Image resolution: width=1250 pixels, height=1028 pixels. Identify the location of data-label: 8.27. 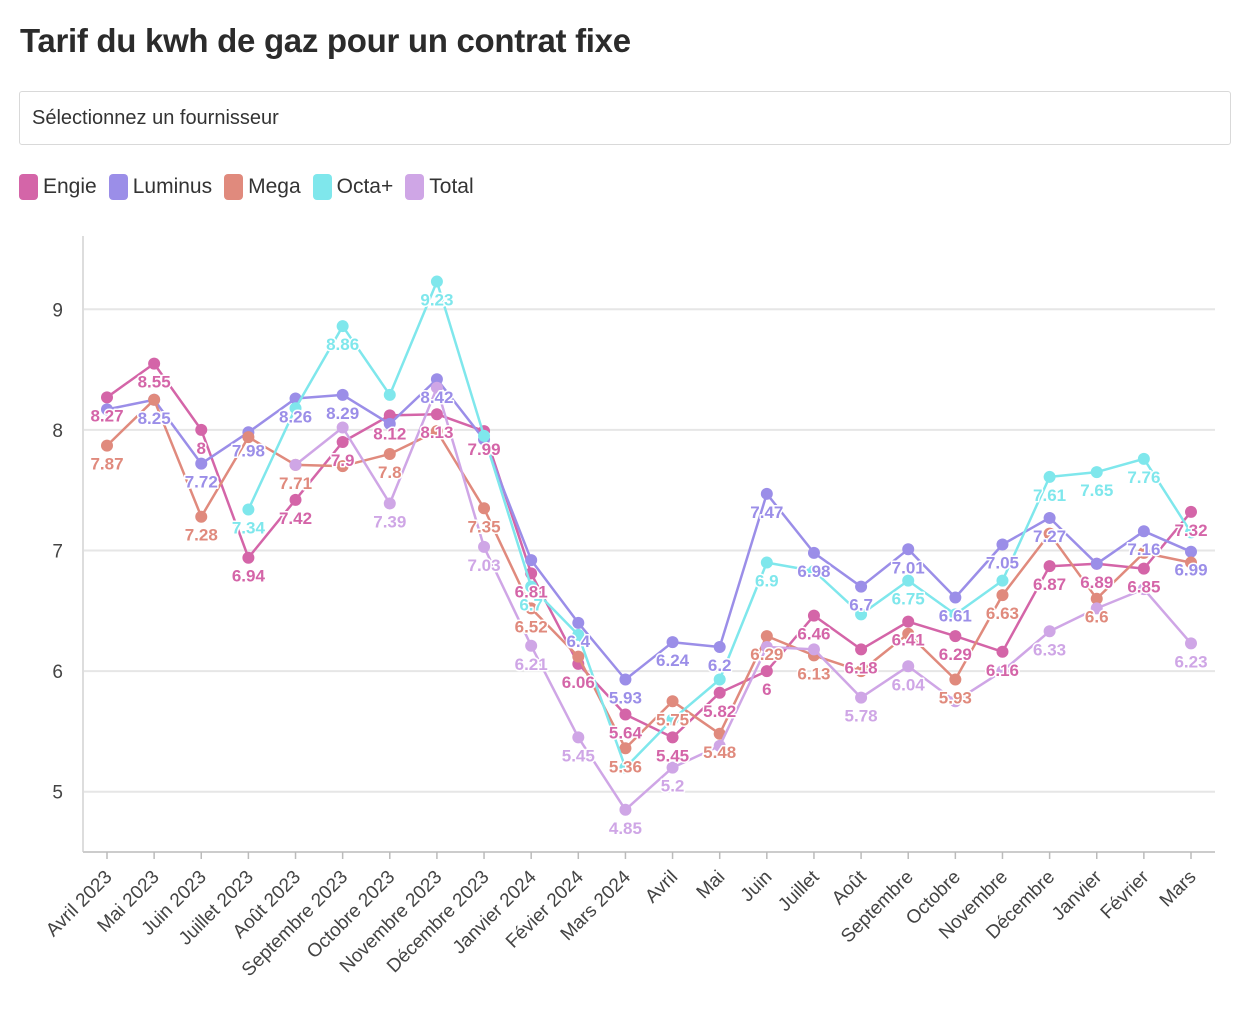
(106, 415).